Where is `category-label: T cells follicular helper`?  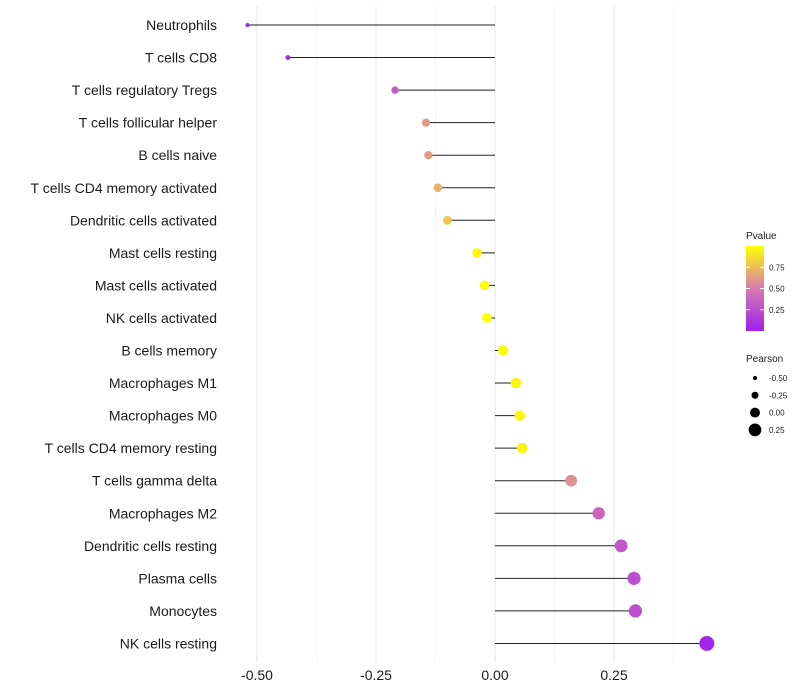 category-label: T cells follicular helper is located at coordinates (148, 123).